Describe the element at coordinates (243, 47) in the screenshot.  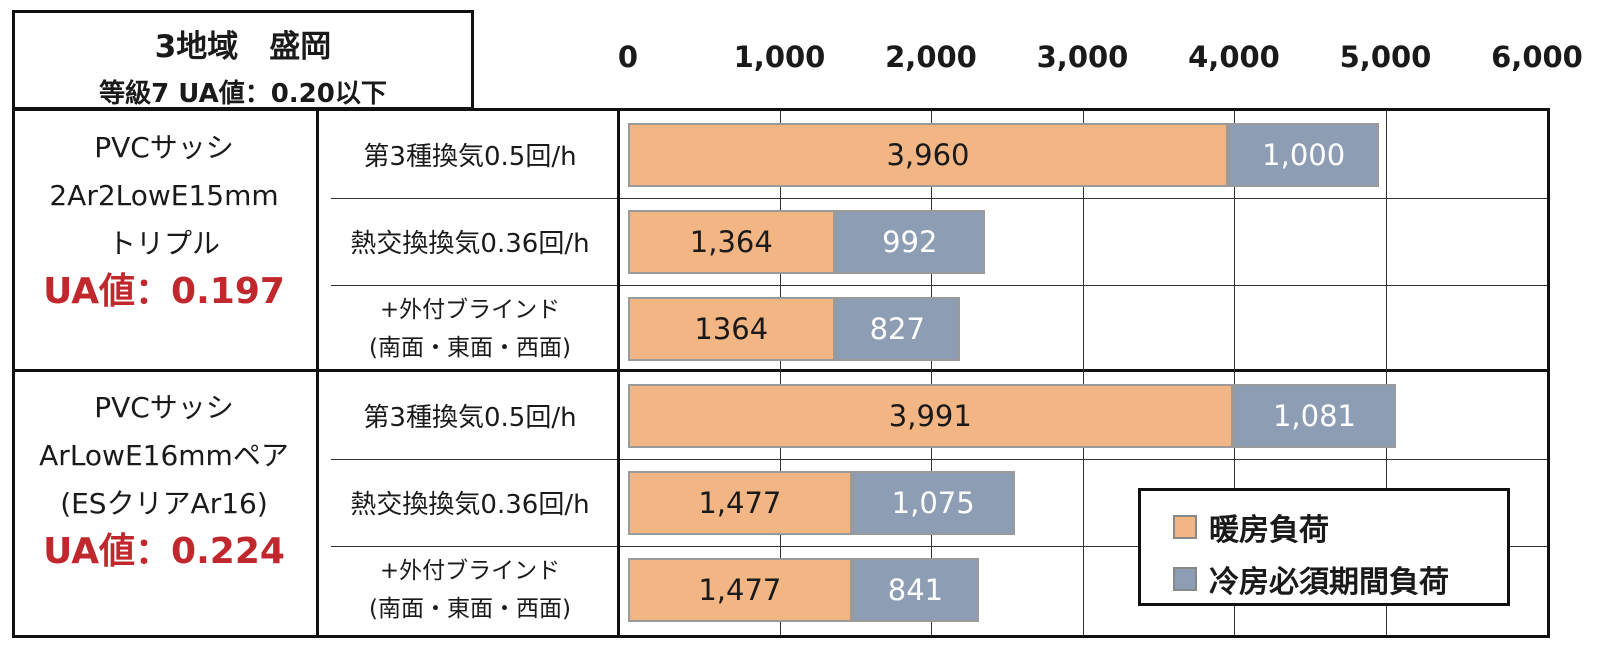
I see `chart-title: 3地域 盛岡` at that location.